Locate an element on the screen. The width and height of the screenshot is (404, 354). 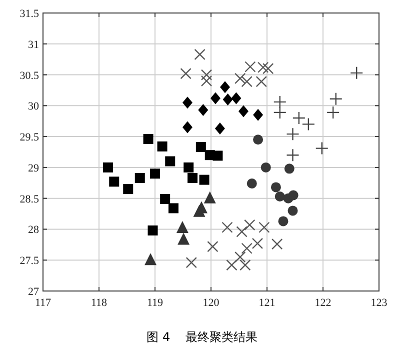
y-tick-label: 27.5 is located at coordinates (30, 261).